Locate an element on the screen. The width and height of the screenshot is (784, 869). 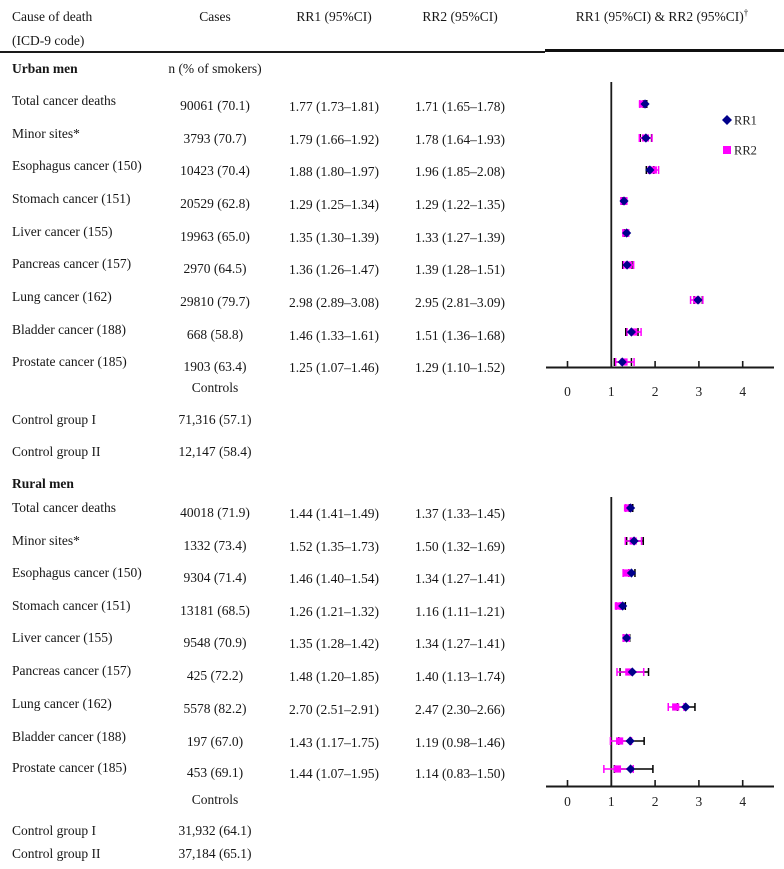
cell-rr1: 1.44 (1.07–1.95) is located at coordinates (334, 773).